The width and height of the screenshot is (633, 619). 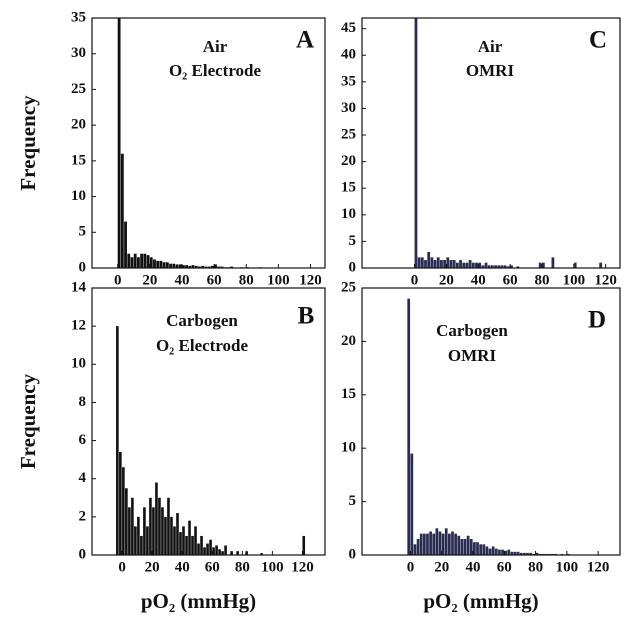 I want to click on y-tick-label: 25, so click(x=348, y=134).